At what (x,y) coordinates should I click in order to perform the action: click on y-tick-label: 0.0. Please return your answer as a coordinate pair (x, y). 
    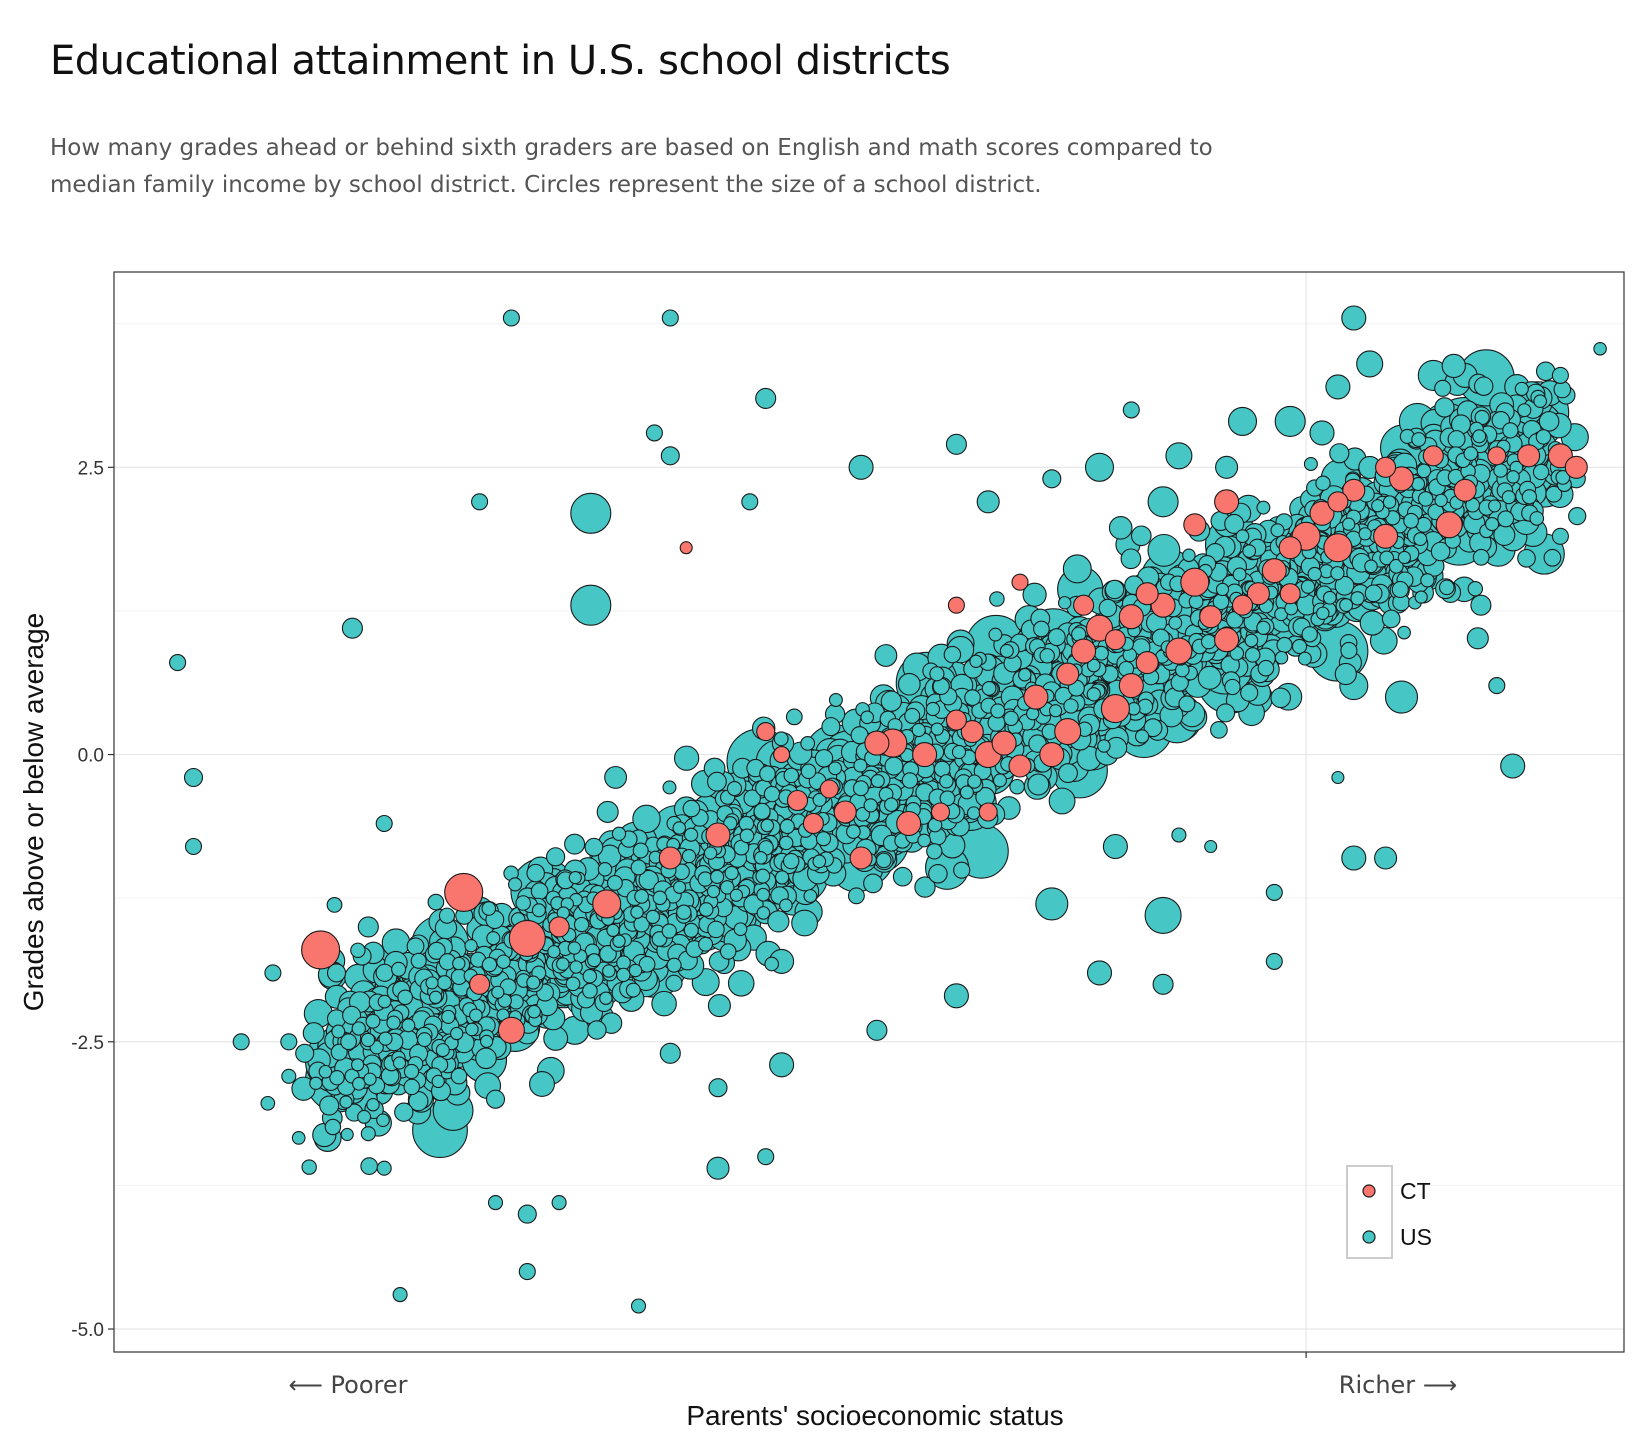
    Looking at the image, I should click on (91, 756).